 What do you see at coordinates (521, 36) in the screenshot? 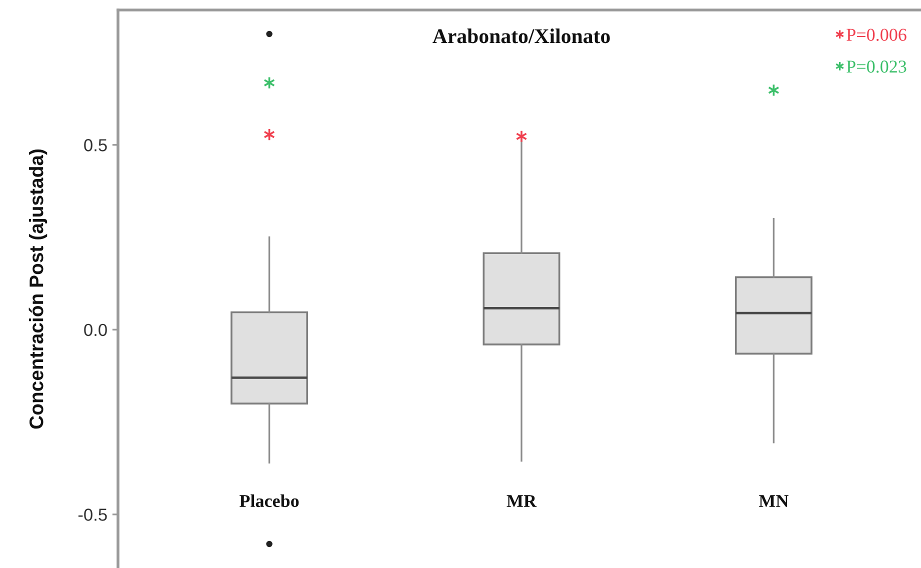
I see `text: Arabonato/Xilonato` at bounding box center [521, 36].